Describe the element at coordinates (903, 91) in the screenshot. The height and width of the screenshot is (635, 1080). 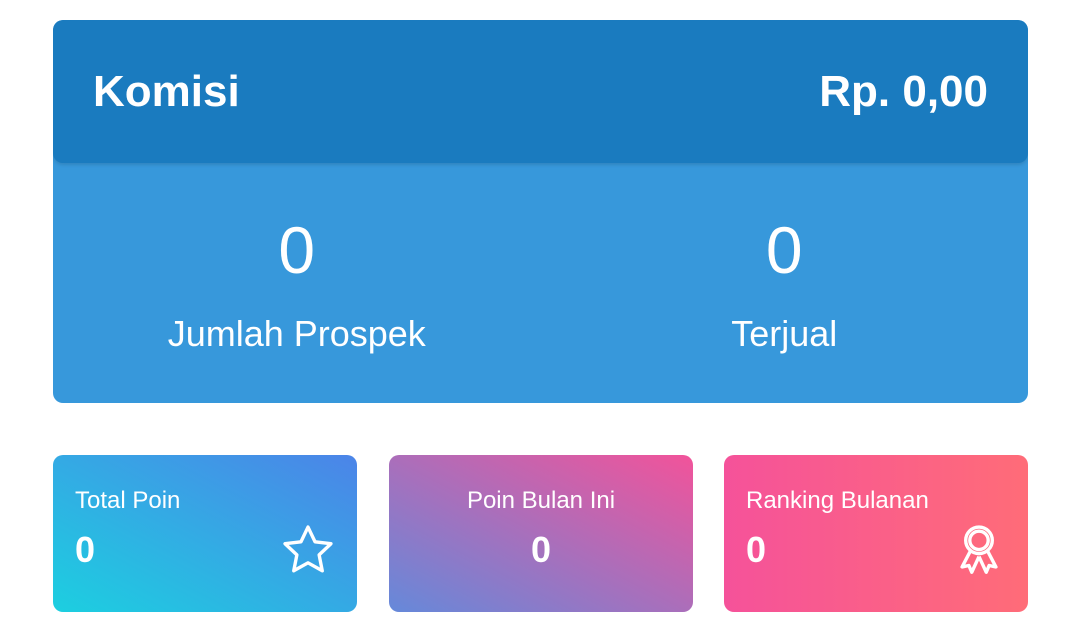
I see `commission-value: Rp. 0,00` at that location.